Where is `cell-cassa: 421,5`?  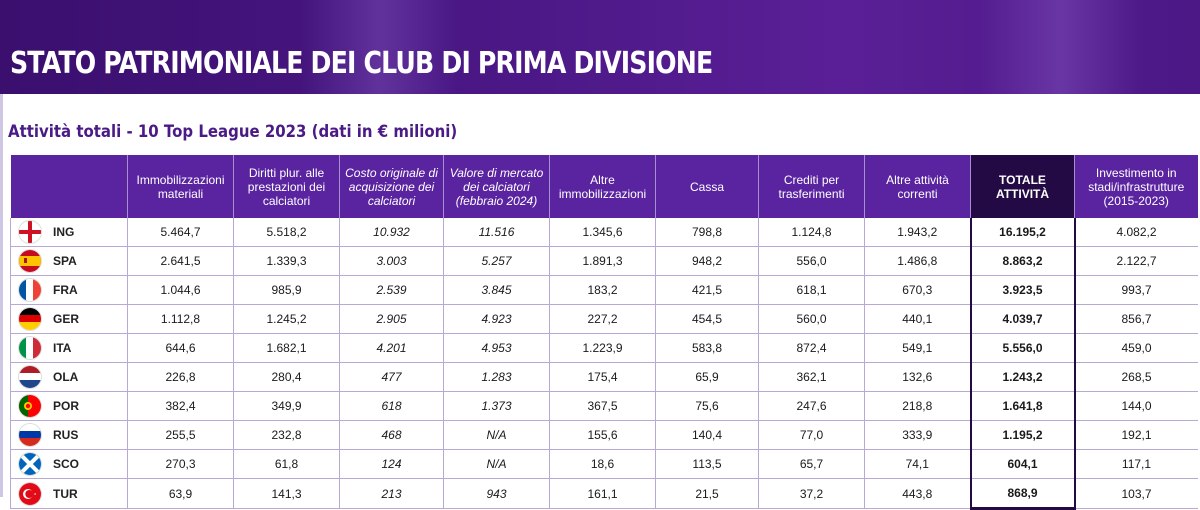 cell-cassa: 421,5 is located at coordinates (707, 290).